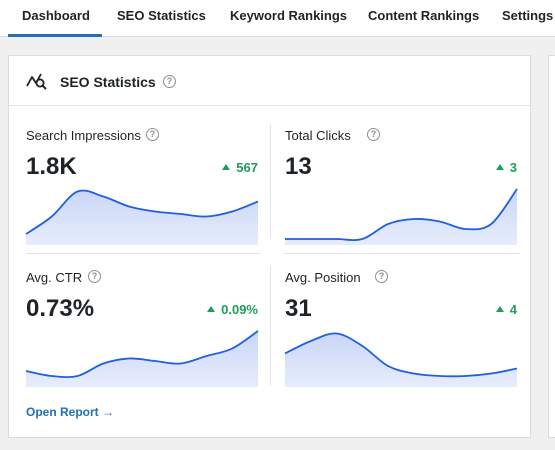 Image resolution: width=555 pixels, height=450 pixels. What do you see at coordinates (161, 15) in the screenshot?
I see `tab-seo-statistics: SEO Statistics` at bounding box center [161, 15].